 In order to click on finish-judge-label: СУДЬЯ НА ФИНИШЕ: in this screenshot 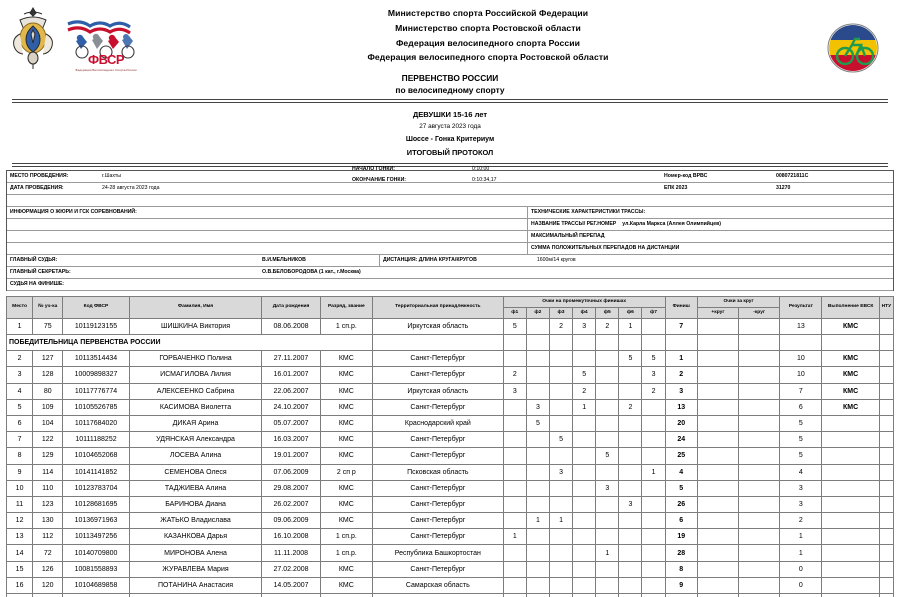, I will do `click(37, 284)`.